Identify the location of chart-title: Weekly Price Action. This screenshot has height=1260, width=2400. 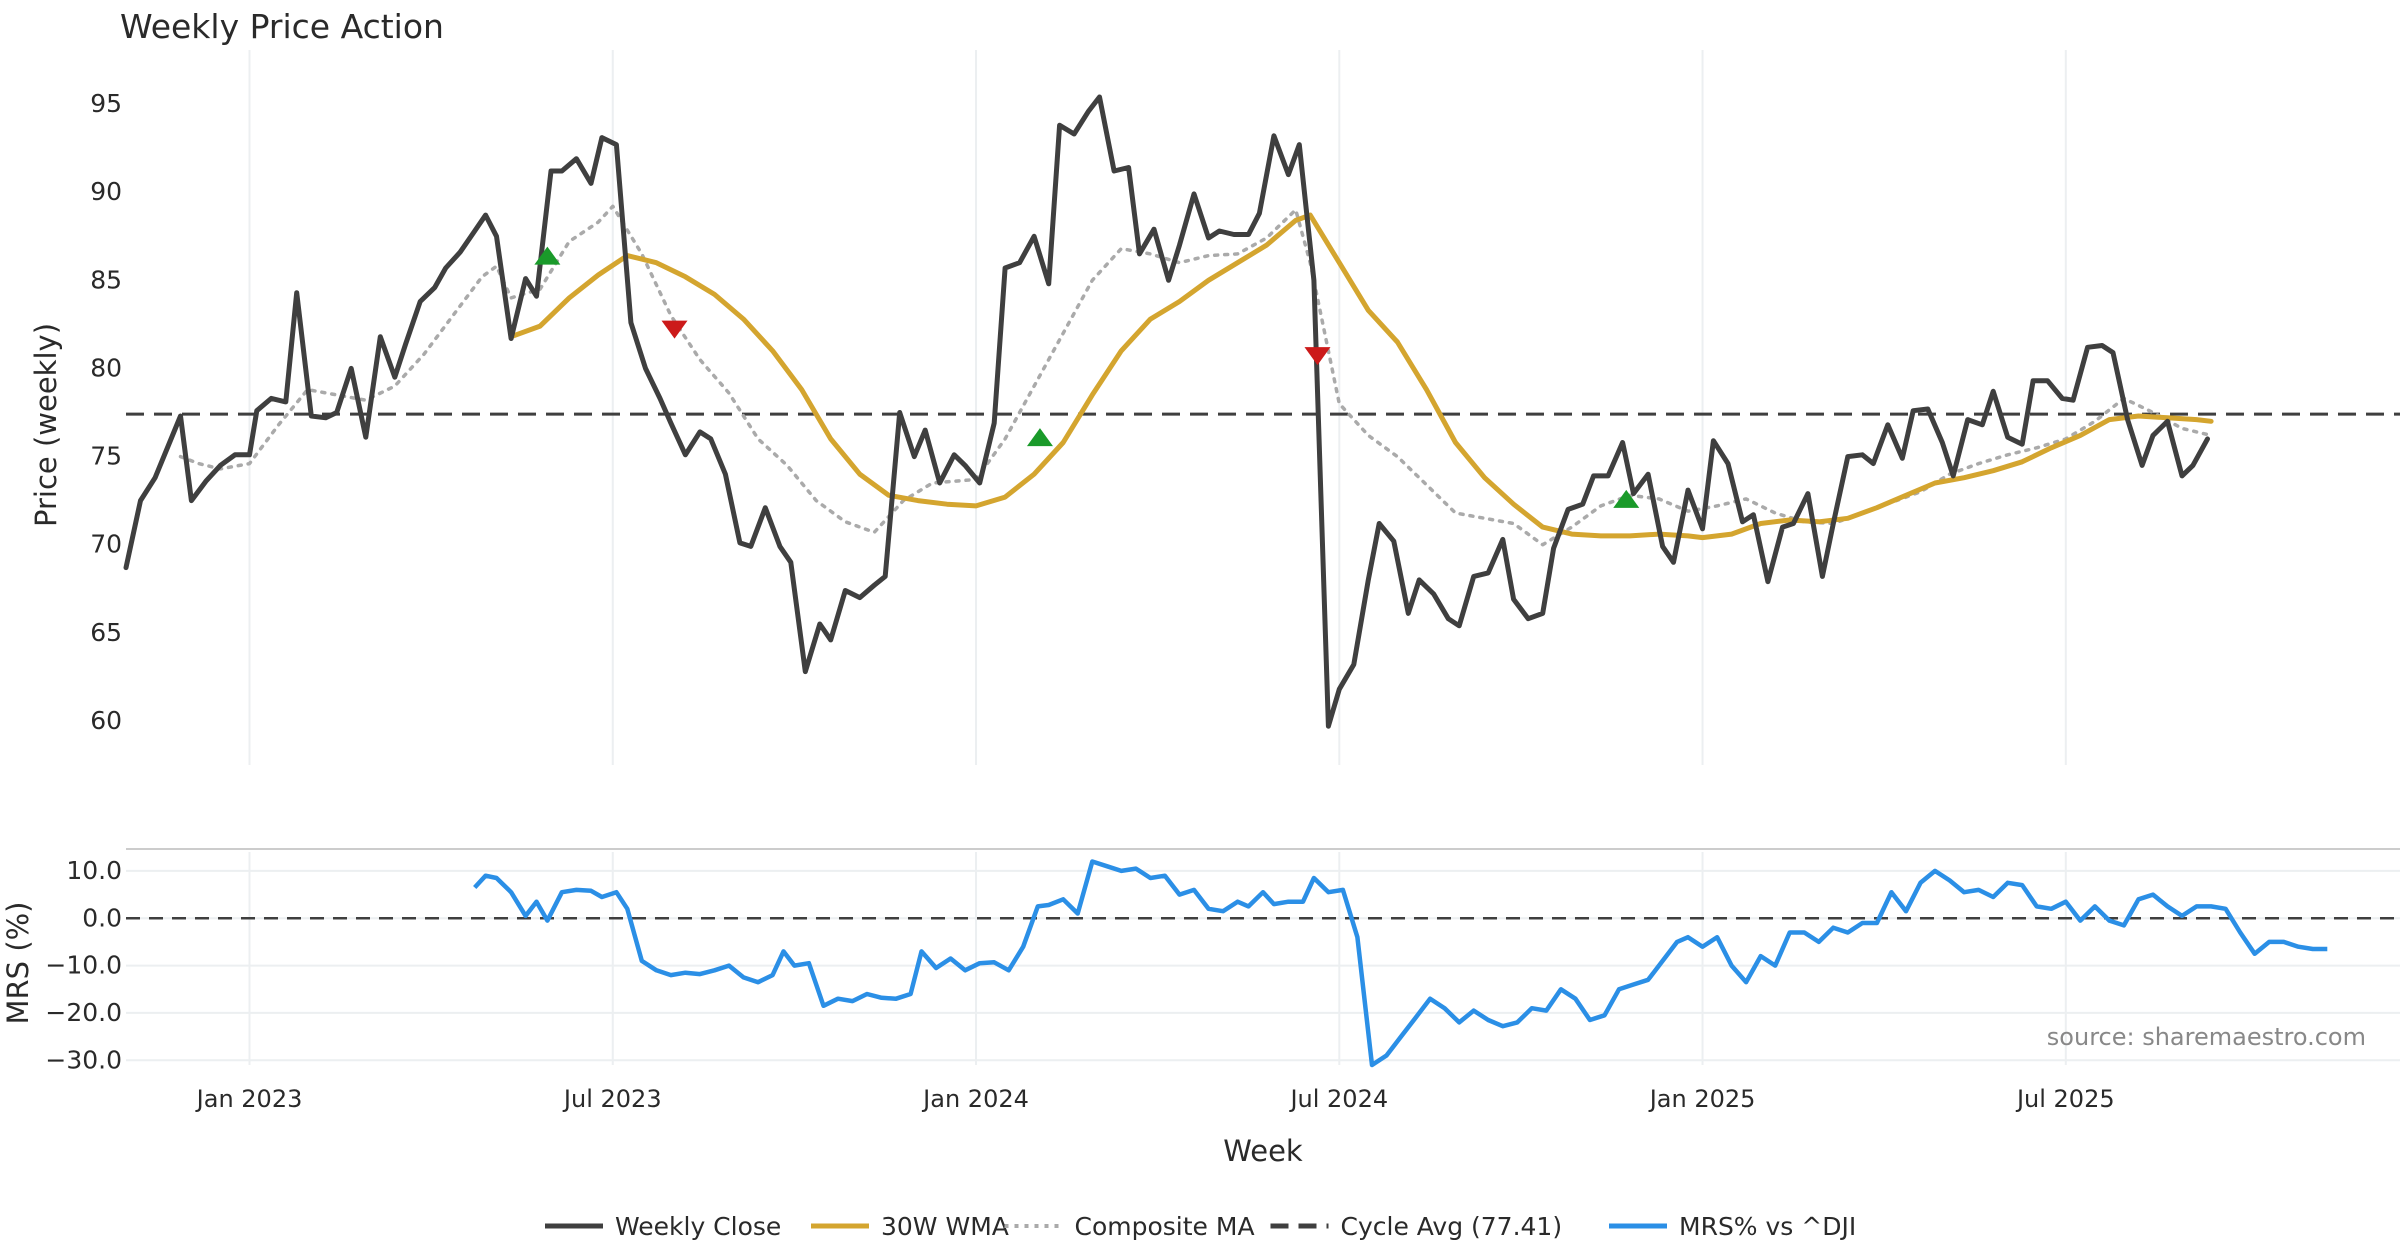
(282, 26).